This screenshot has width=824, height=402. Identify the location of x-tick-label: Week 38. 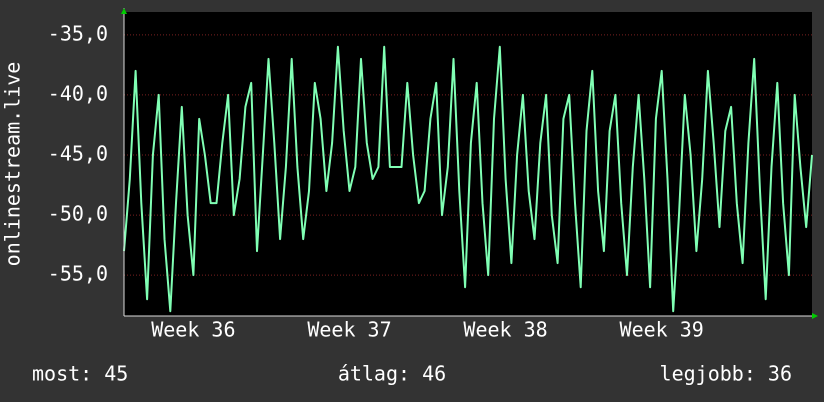
(505, 330).